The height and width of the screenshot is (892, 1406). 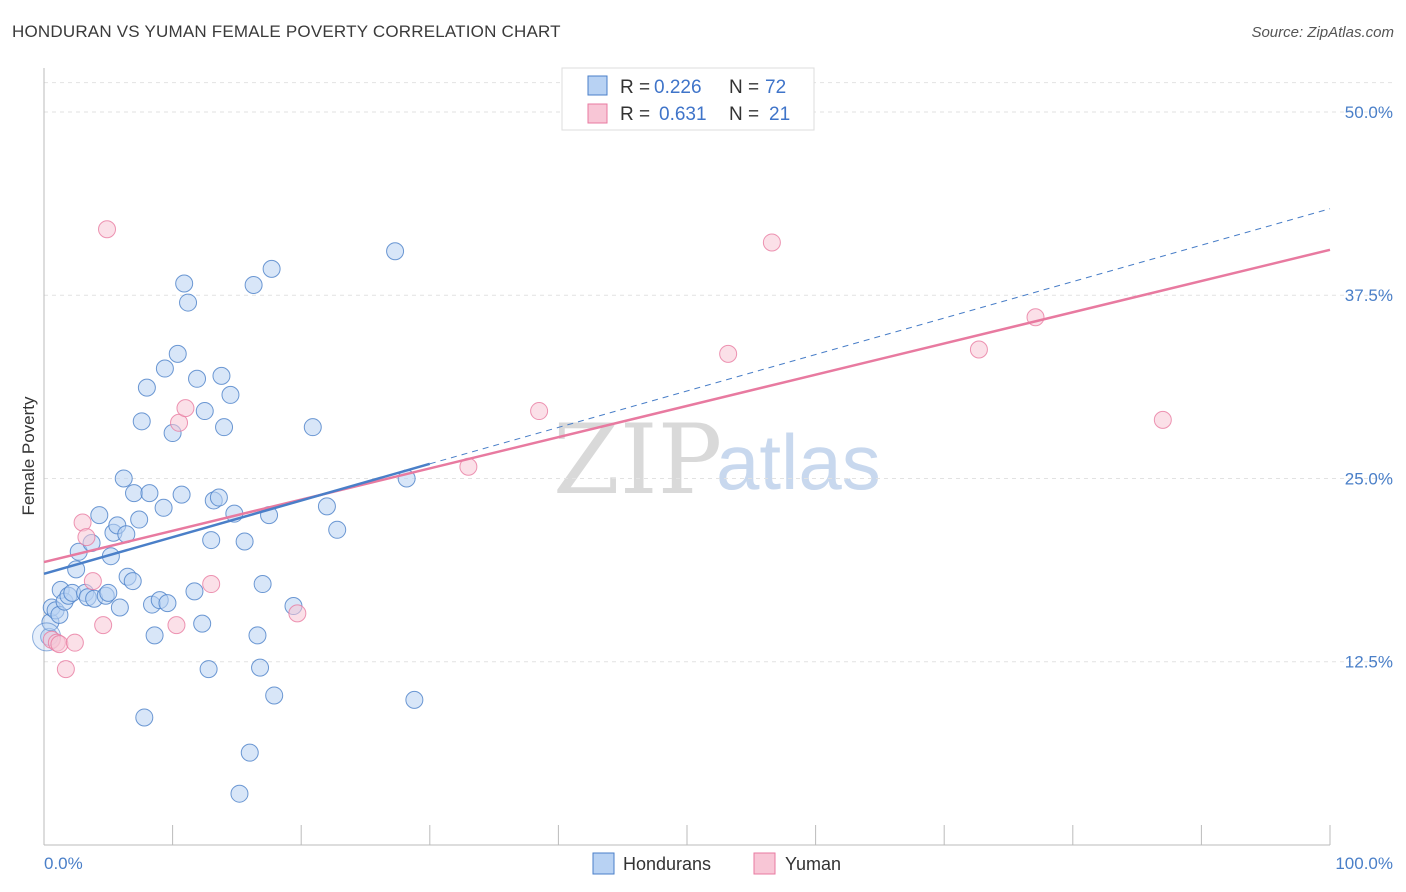 What do you see at coordinates (688, 99) in the screenshot?
I see `stats-legend: R = 0.226 N = 72 R = 0.631 N = 21` at bounding box center [688, 99].